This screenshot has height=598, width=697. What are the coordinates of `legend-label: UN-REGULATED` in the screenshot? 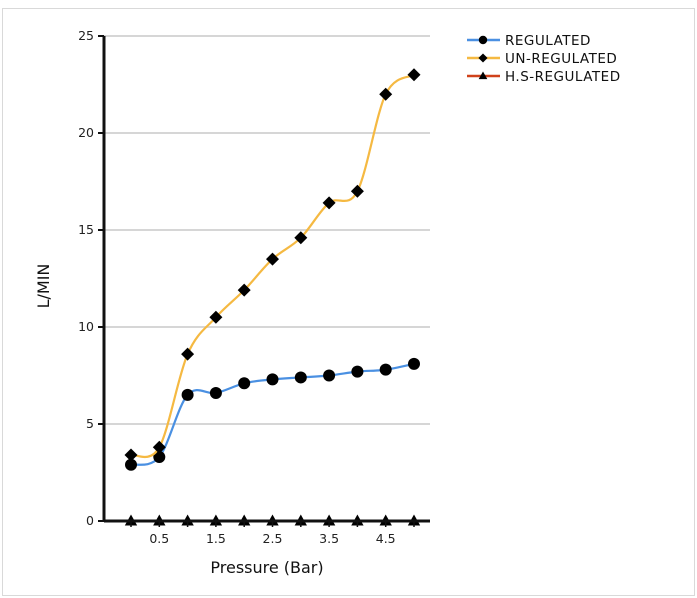 It's located at (561, 59).